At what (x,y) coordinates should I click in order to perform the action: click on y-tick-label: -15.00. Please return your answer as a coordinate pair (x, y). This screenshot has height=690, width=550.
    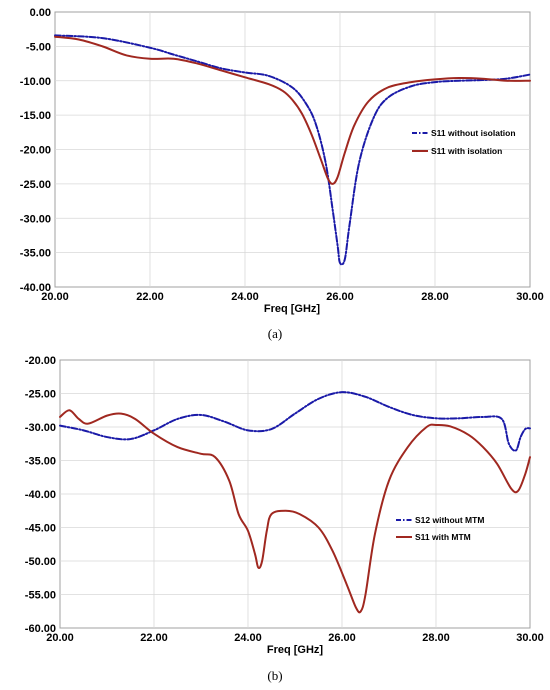
    Looking at the image, I should click on (35, 116).